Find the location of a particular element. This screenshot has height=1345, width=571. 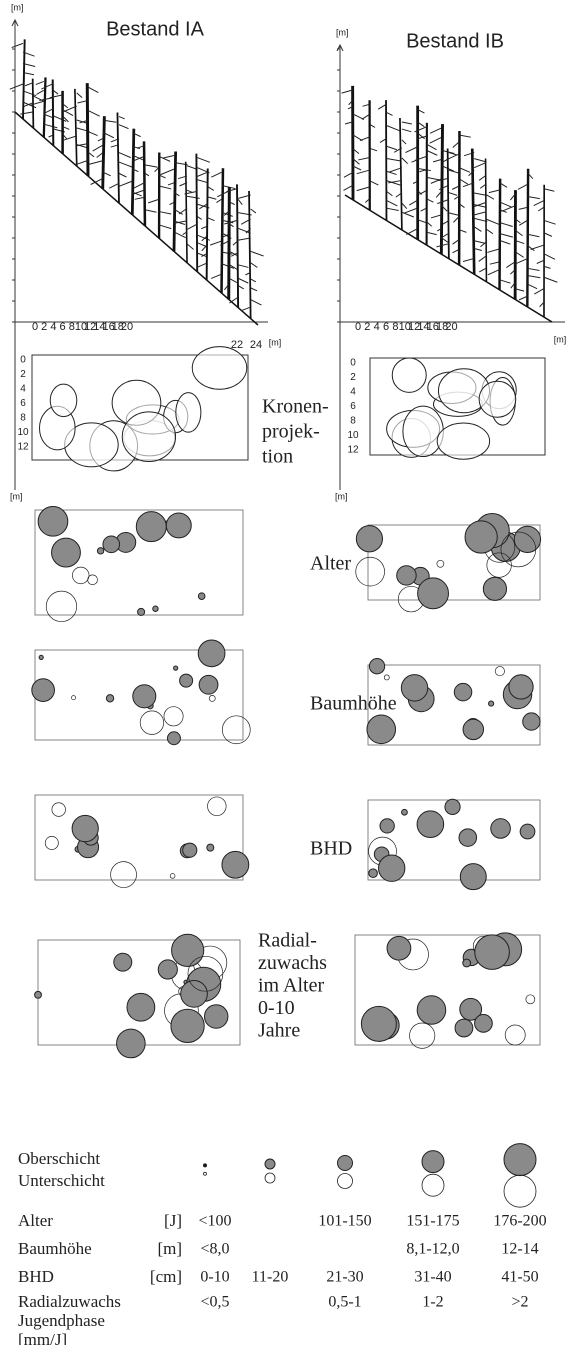

legend-unit: [J] is located at coordinates (173, 1220).